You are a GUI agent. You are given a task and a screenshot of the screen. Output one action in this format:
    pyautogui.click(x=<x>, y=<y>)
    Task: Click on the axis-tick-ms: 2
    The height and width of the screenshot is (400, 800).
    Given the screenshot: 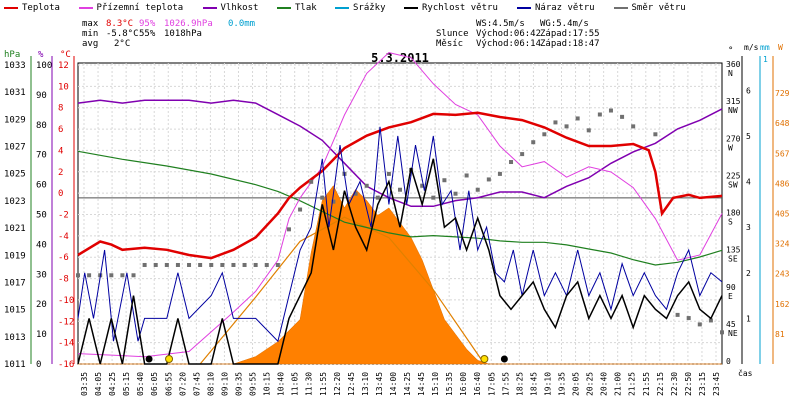 What is the action you would take?
    pyautogui.click(x=748, y=273)
    